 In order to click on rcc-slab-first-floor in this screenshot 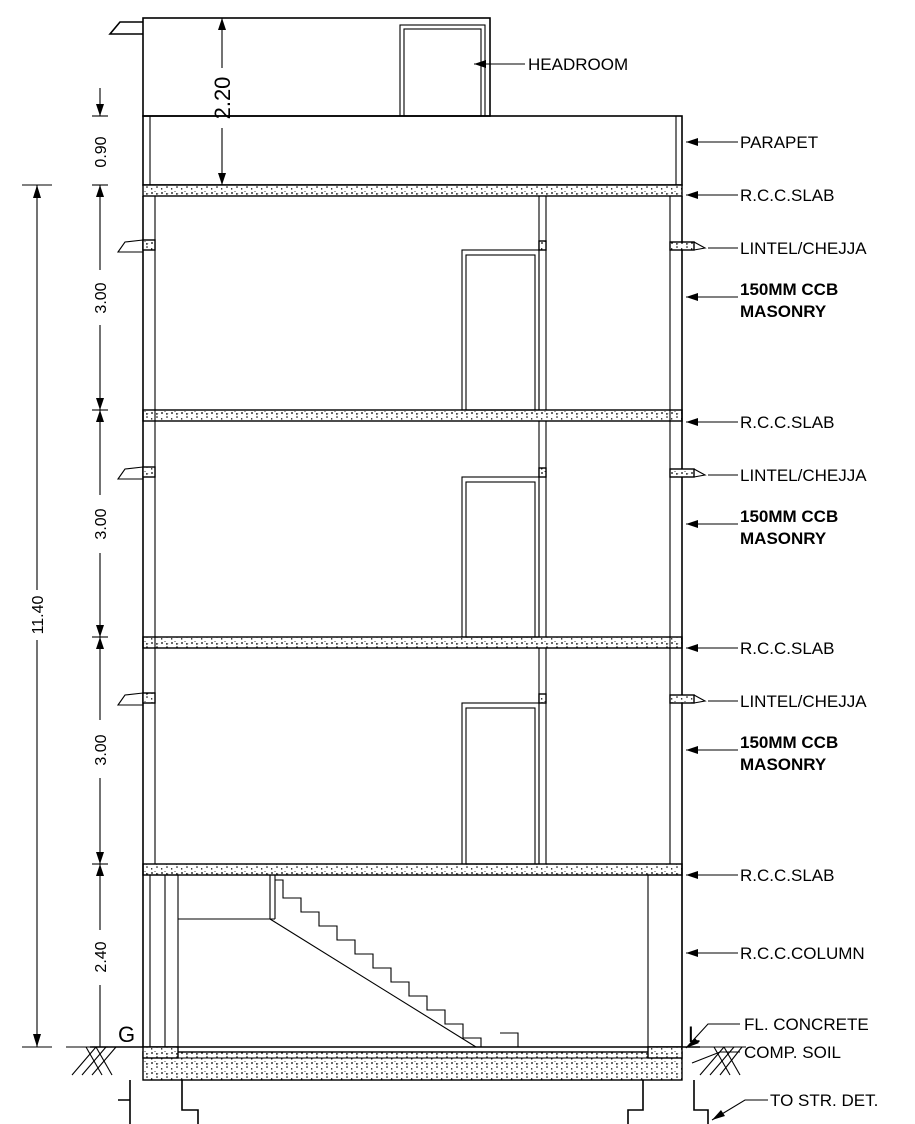, I will do `click(412, 642)`.